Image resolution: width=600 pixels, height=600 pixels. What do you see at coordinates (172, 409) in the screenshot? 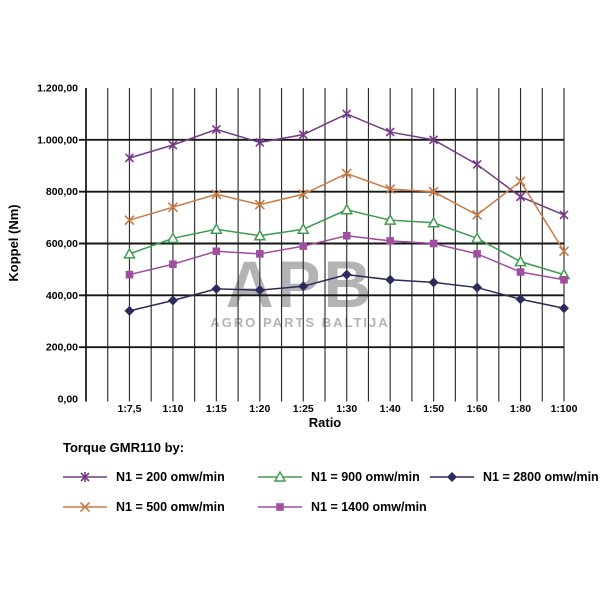
I see `x-tick-label: 1:10` at bounding box center [172, 409].